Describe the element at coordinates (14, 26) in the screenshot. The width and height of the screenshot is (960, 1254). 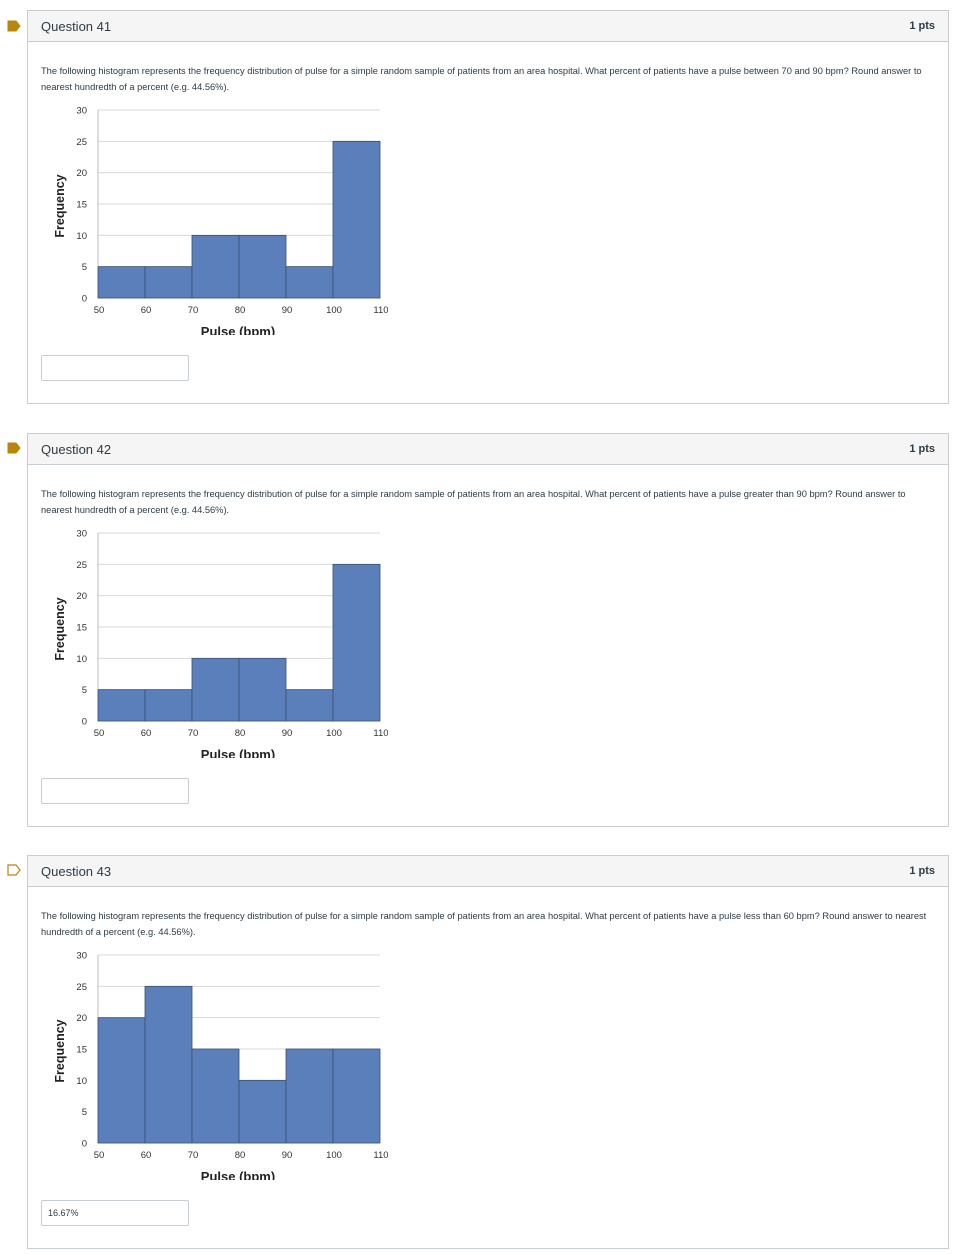
I see `flag-question-41-icon` at that location.